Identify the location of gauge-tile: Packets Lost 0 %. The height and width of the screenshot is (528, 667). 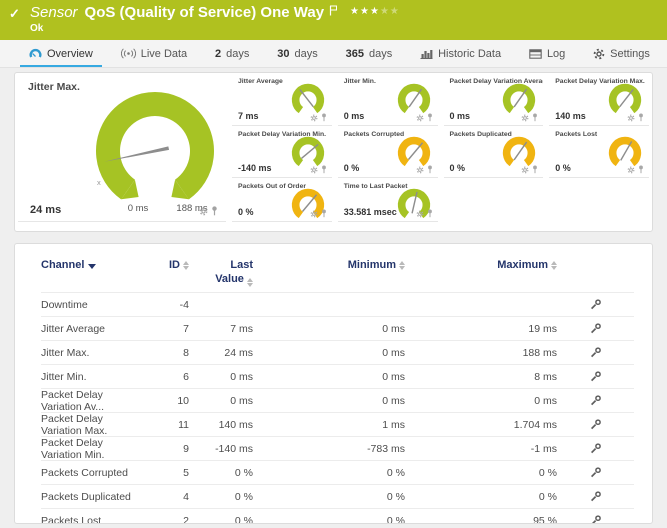
(599, 152).